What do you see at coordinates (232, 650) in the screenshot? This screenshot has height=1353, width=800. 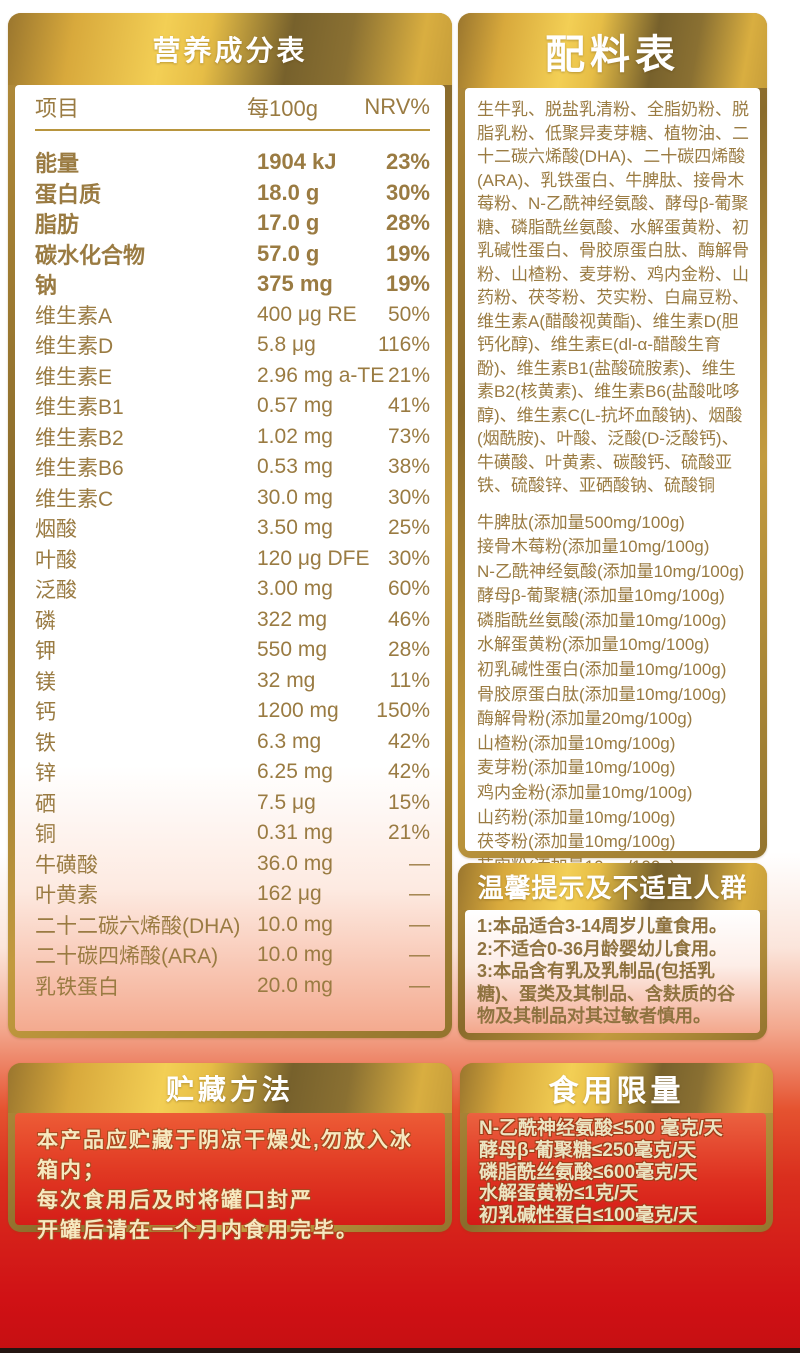 I see `nutrition-row: 钾 550 mg 28%` at bounding box center [232, 650].